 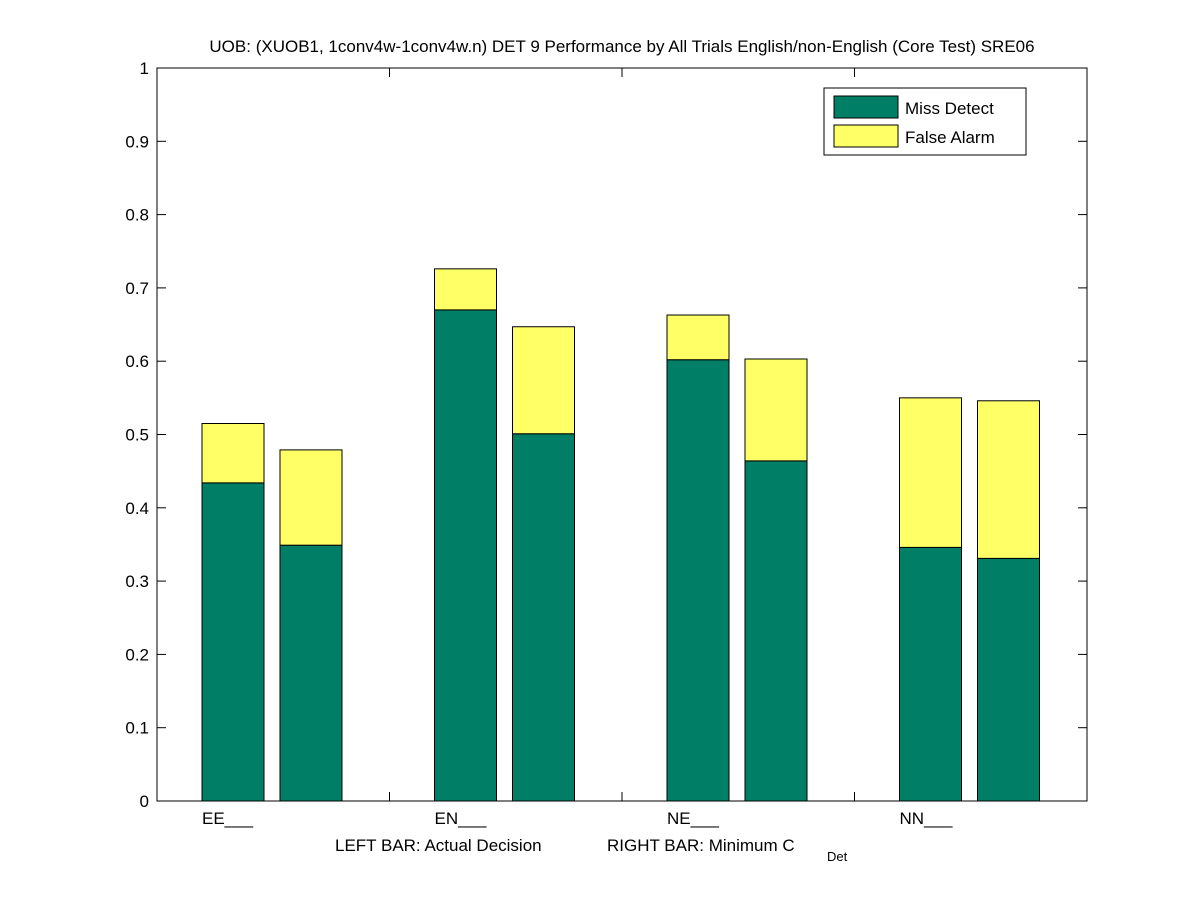 What do you see at coordinates (698, 337) in the screenshot?
I see `bar-ne-actual-false-alarm` at bounding box center [698, 337].